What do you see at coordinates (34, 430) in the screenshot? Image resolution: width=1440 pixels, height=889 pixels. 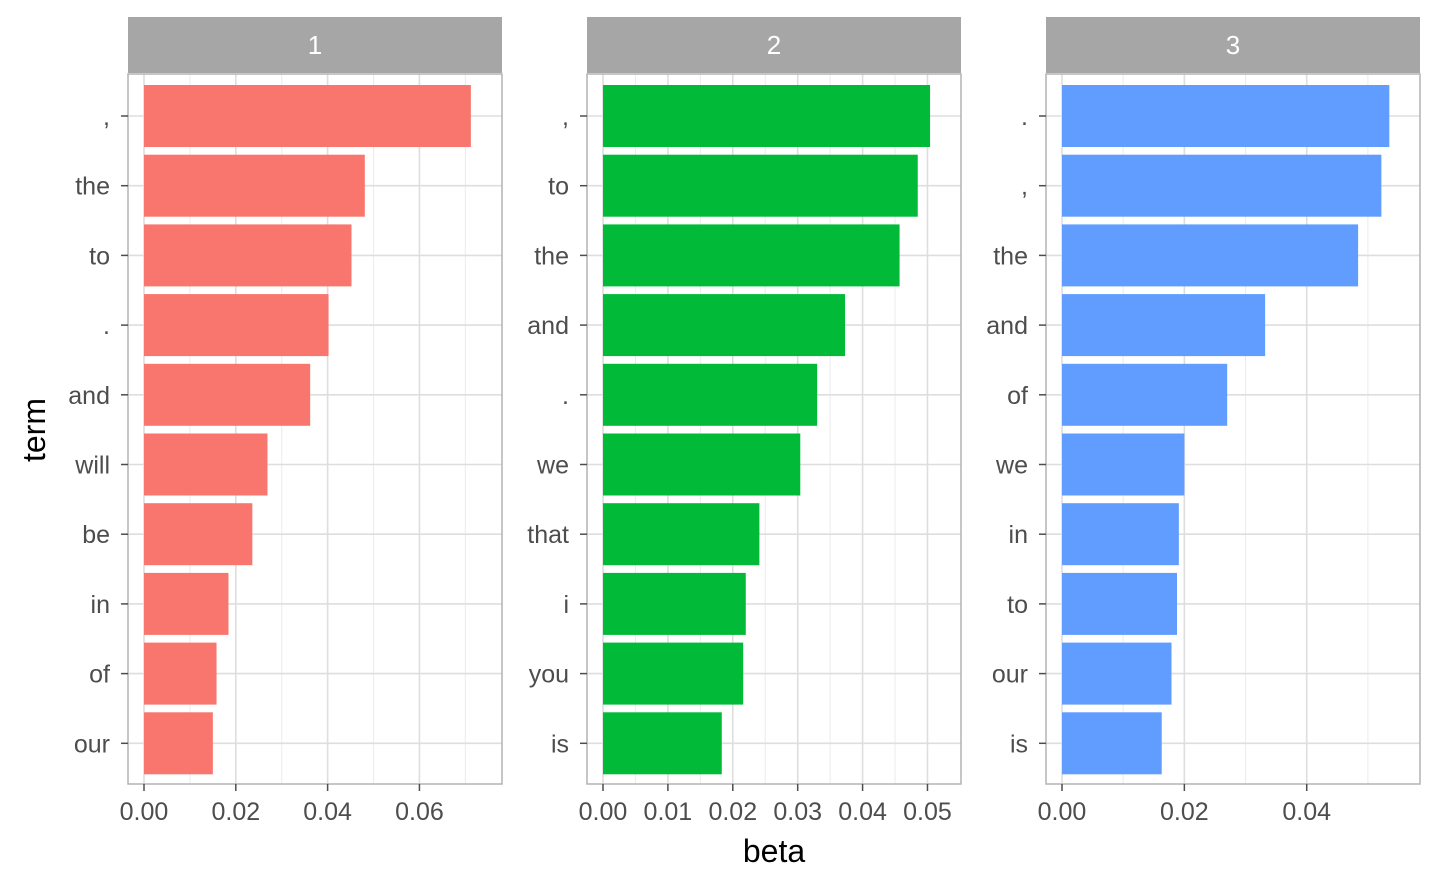 I see `y-axis-title: term` at bounding box center [34, 430].